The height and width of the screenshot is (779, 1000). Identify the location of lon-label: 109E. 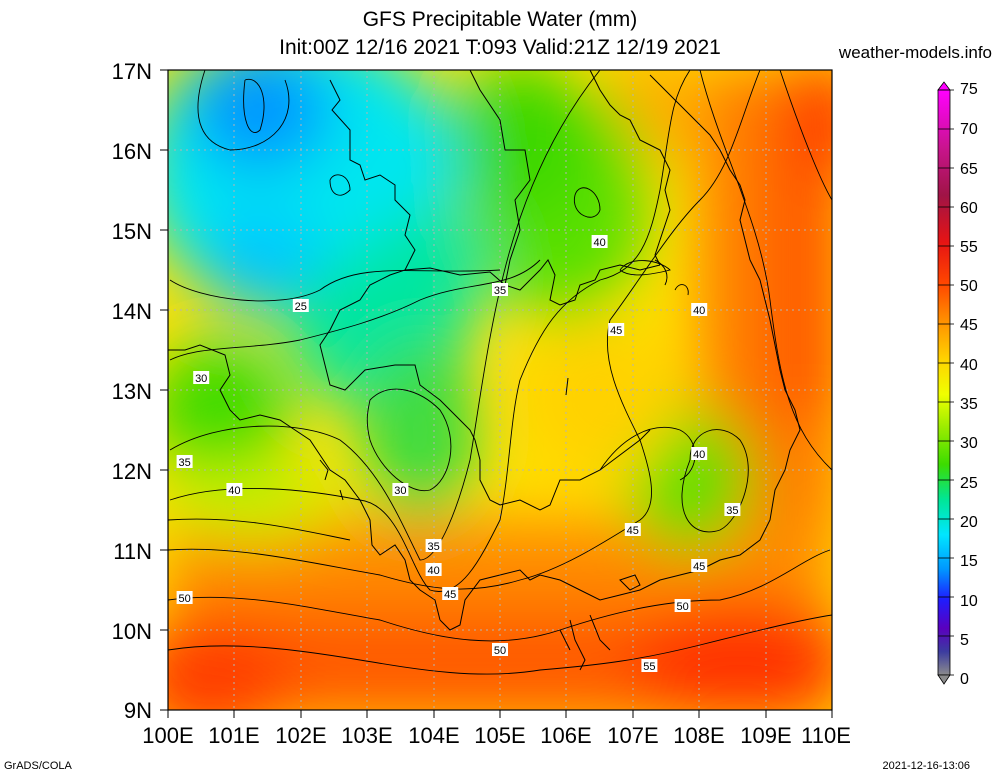
(766, 735).